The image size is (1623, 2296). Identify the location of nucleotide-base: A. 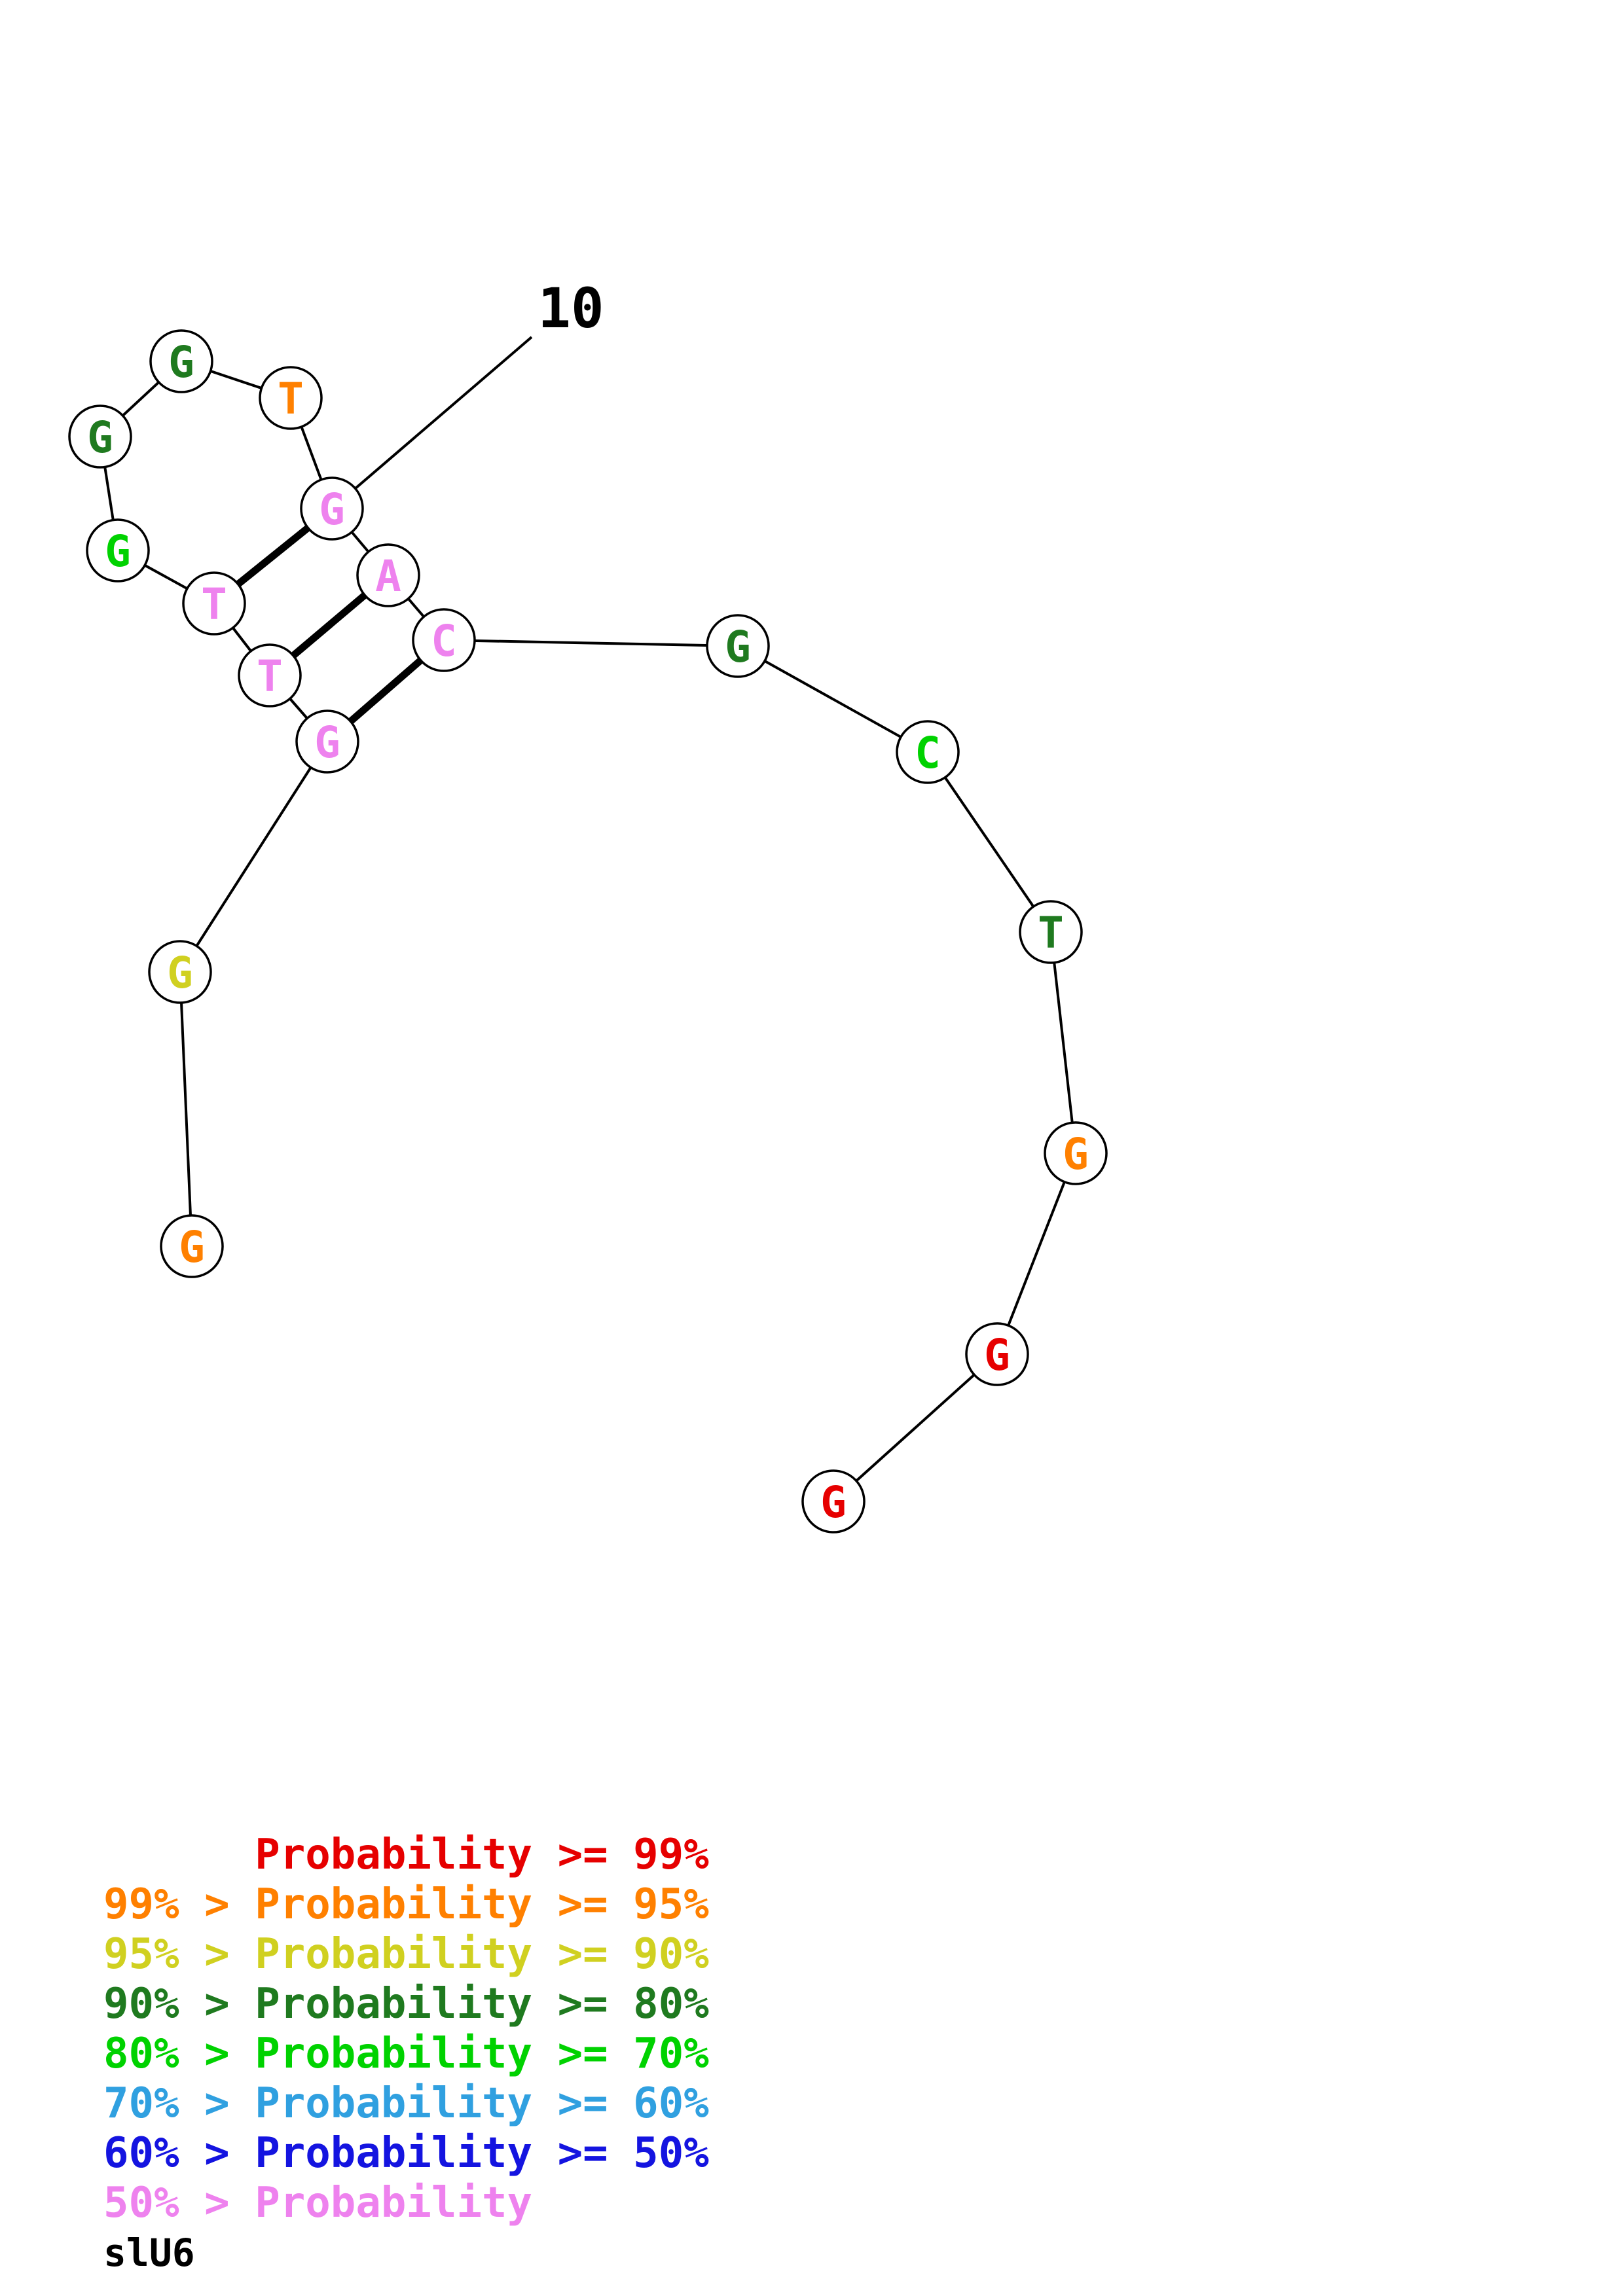
(388, 576).